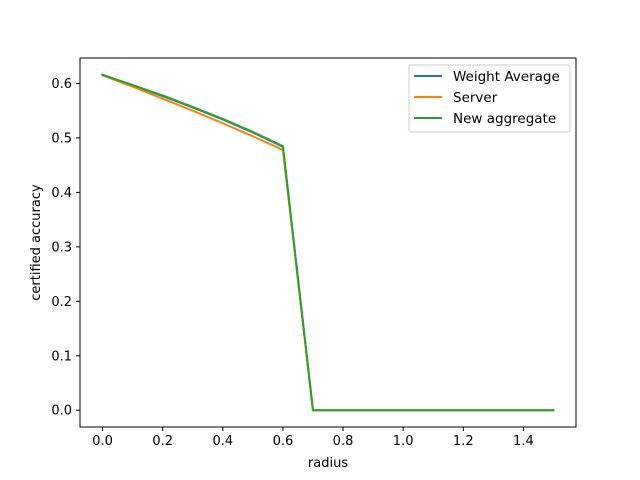  I want to click on y-tick-label: 0.5, so click(61, 138).